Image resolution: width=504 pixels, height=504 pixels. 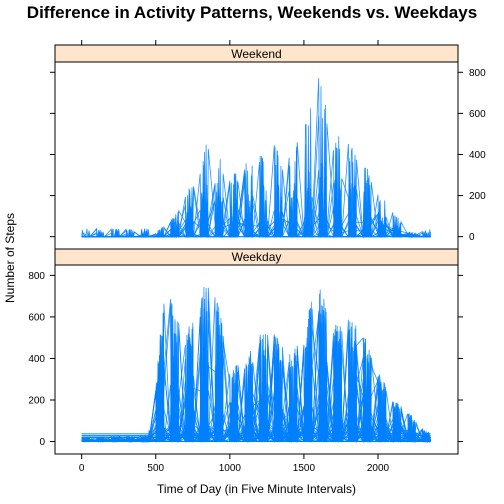 I want to click on y-tick-label-weekday: 400, so click(x=36, y=359).